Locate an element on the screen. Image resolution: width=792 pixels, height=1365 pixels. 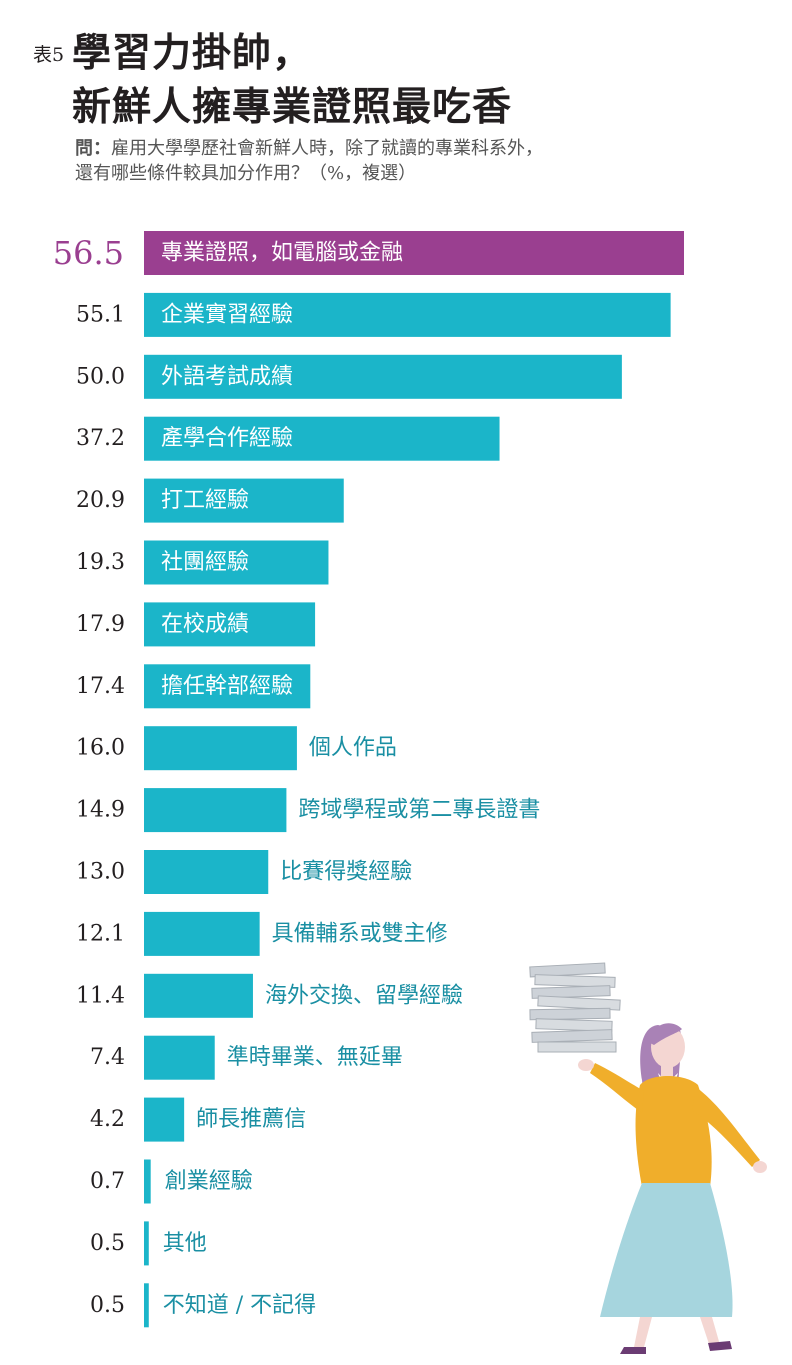
category-label-2: 外語考試成績 is located at coordinates (227, 376).